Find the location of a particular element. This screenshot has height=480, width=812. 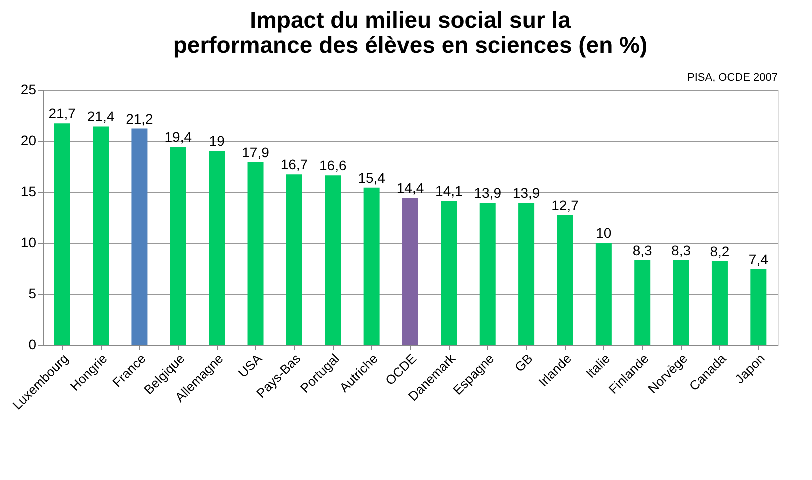

data-label: 8,2 is located at coordinates (720, 251).